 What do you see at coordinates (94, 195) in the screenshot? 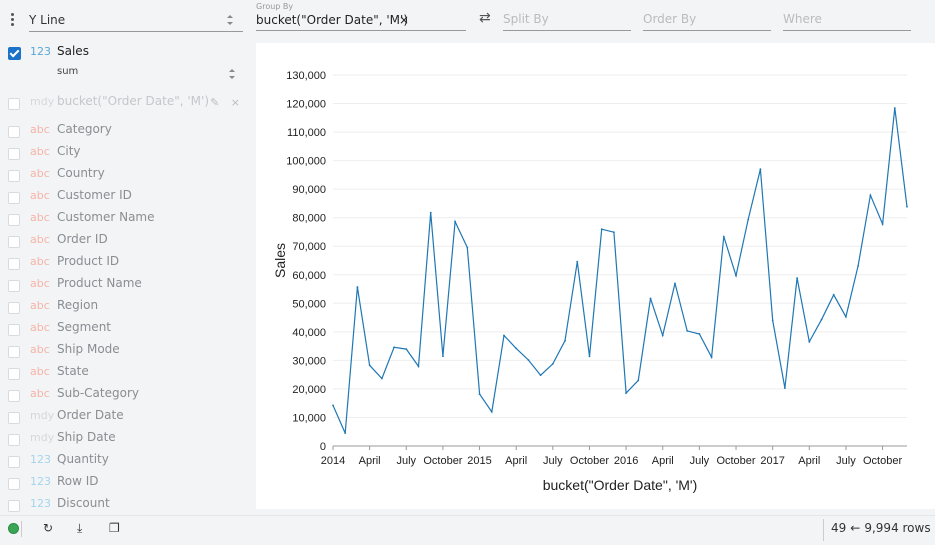
I see `column-name: Customer ID` at bounding box center [94, 195].